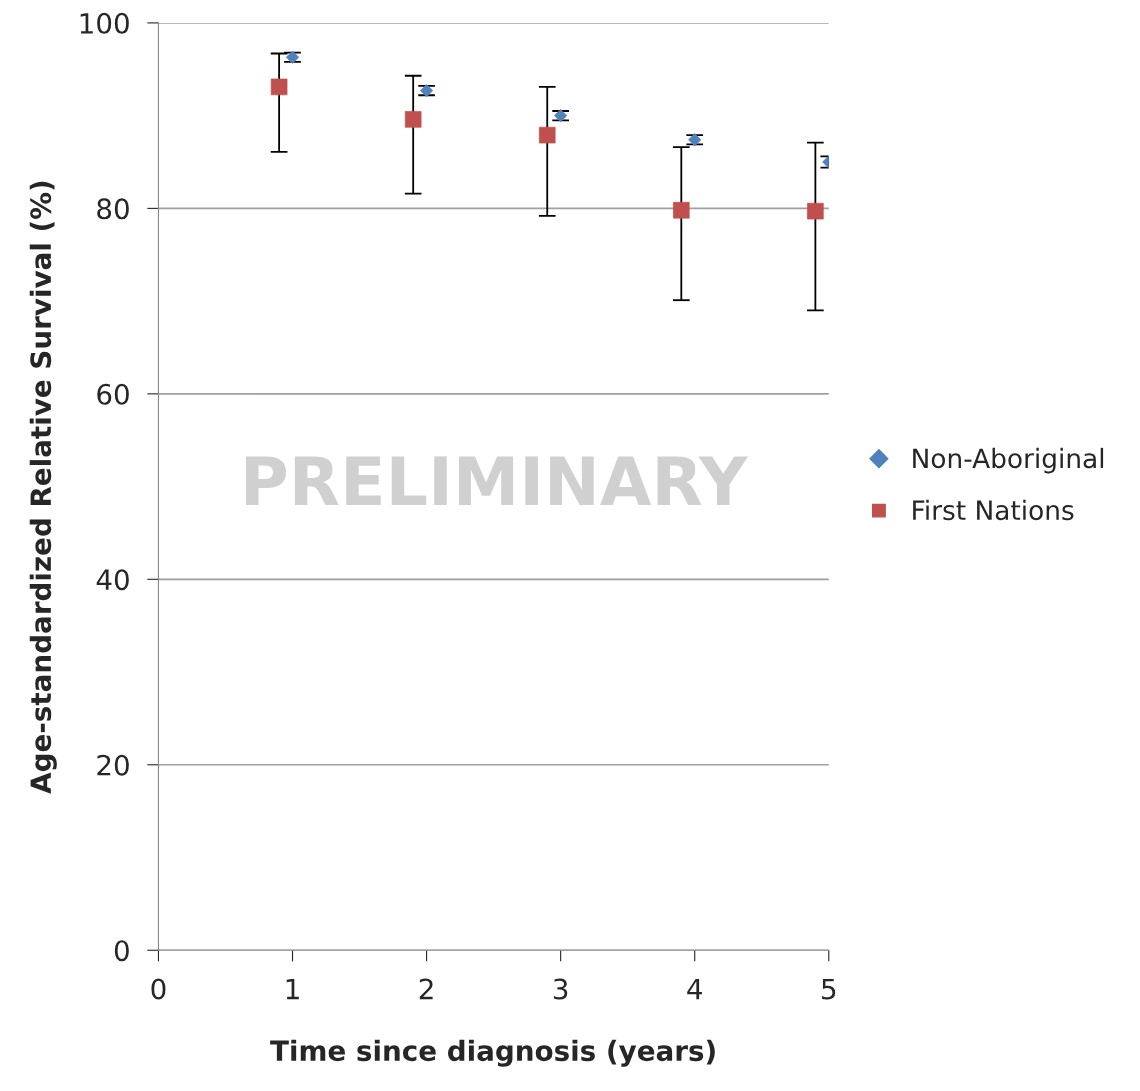  What do you see at coordinates (993, 510) in the screenshot?
I see `legend-label: First Nations` at bounding box center [993, 510].